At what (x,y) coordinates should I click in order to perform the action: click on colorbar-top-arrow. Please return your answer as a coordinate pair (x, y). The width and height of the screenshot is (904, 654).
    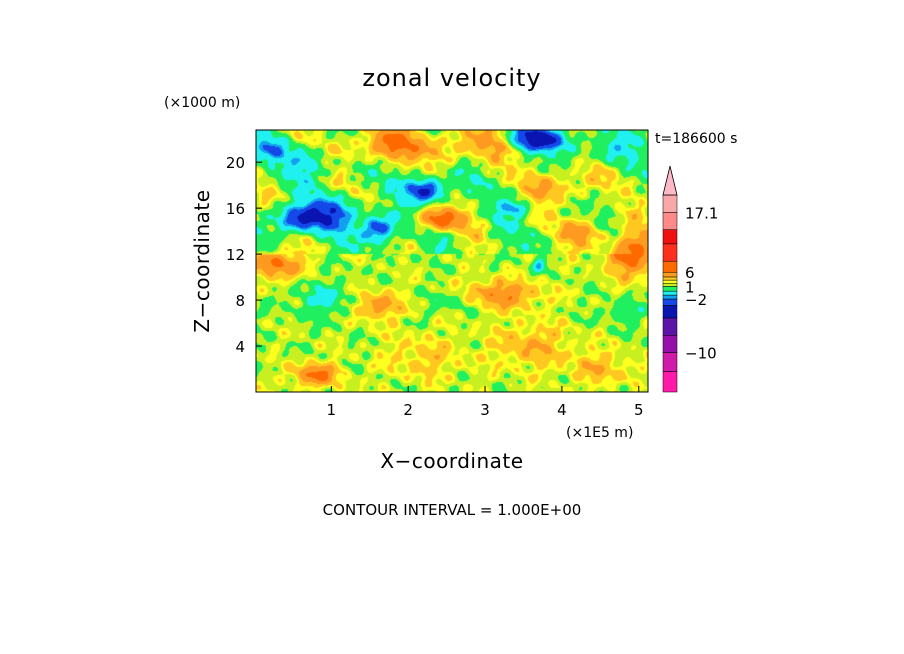
    Looking at the image, I should click on (670, 180).